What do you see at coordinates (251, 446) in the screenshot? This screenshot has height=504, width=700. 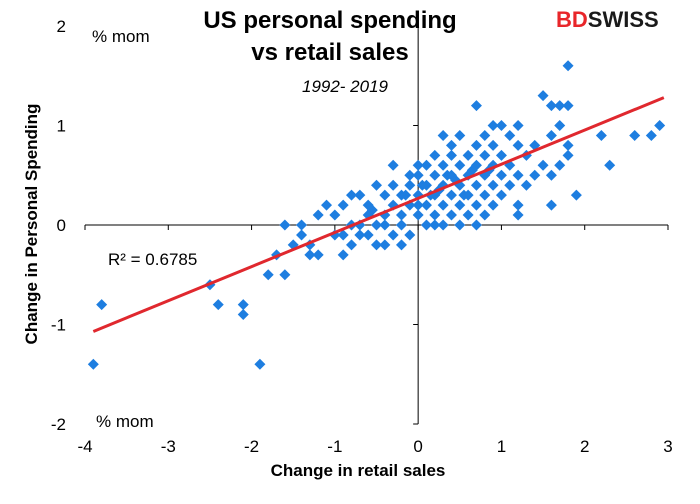 I see `x-tick-label: -2` at bounding box center [251, 446].